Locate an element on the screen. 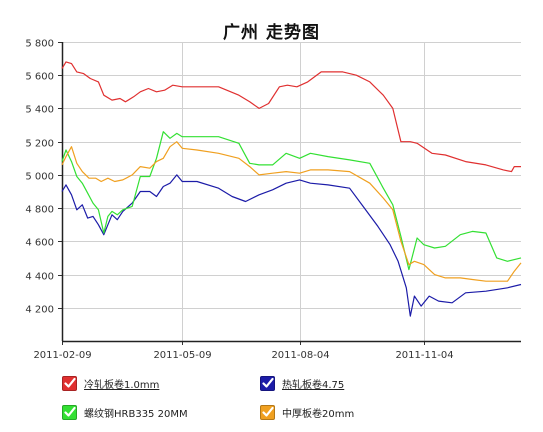 The image size is (543, 432). y-tick-label: 4 800 is located at coordinates (39, 210).